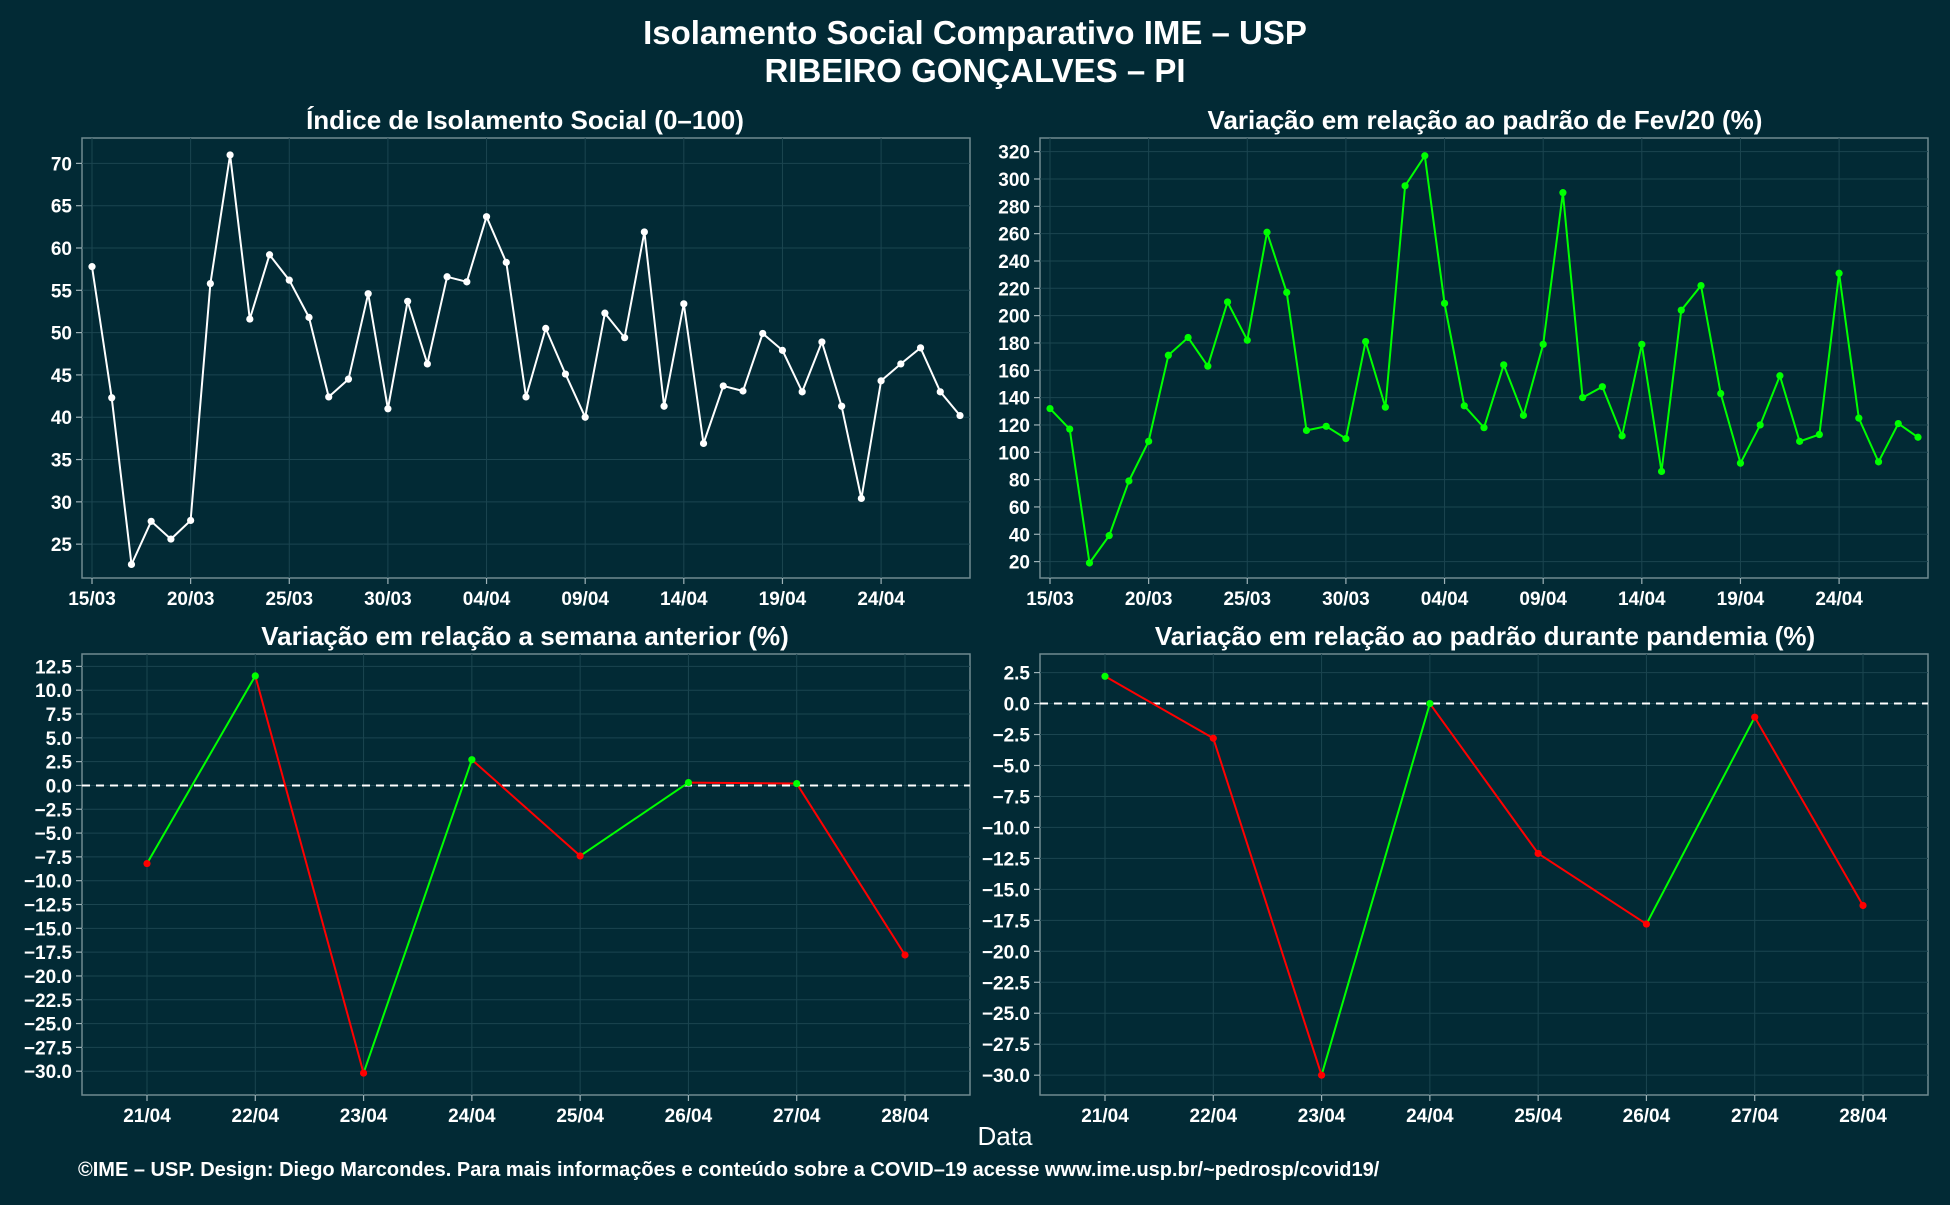 The image size is (1950, 1205). What do you see at coordinates (59, 786) in the screenshot?
I see `y-tick-label: 0.0` at bounding box center [59, 786].